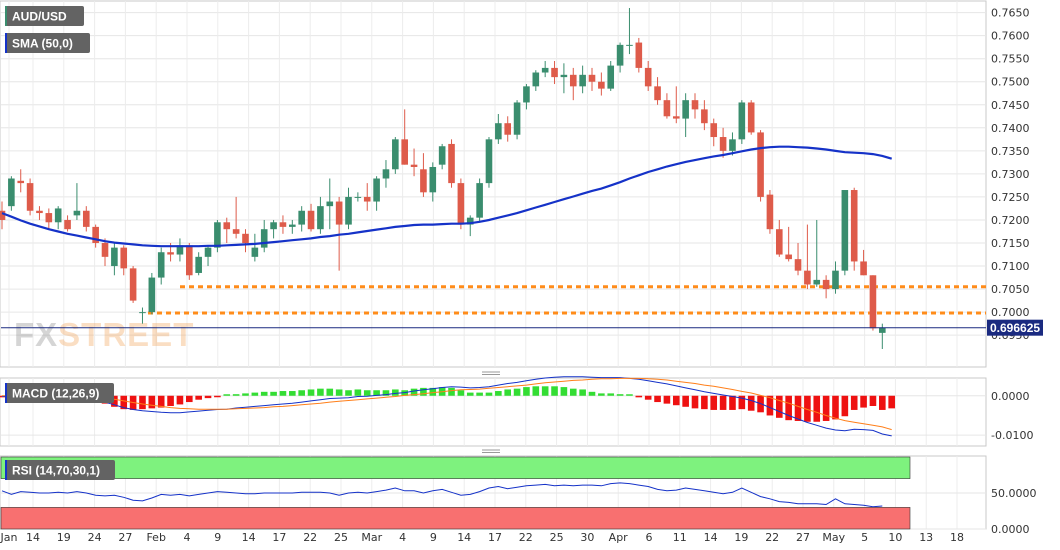 Image resolution: width=1060 pixels, height=550 pixels. What do you see at coordinates (249, 537) in the screenshot?
I see `date-tick-label: 14` at bounding box center [249, 537].